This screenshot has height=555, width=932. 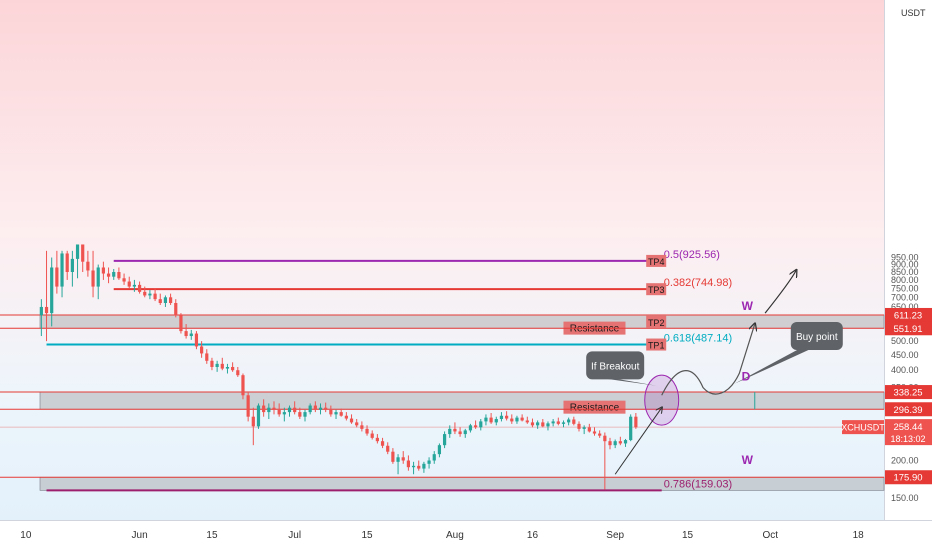 What do you see at coordinates (294, 535) in the screenshot?
I see `x-tick-3: Jul` at bounding box center [294, 535].